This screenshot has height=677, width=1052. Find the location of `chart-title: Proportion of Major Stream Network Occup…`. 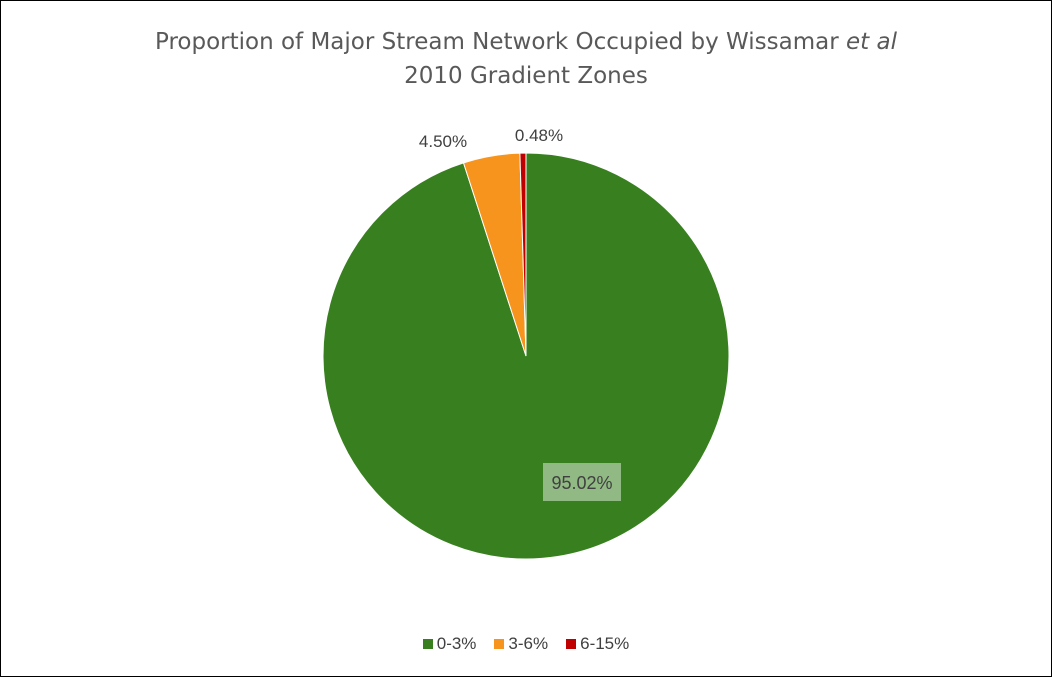

chart-title: Proportion of Major Stream Network Occup… is located at coordinates (526, 59).